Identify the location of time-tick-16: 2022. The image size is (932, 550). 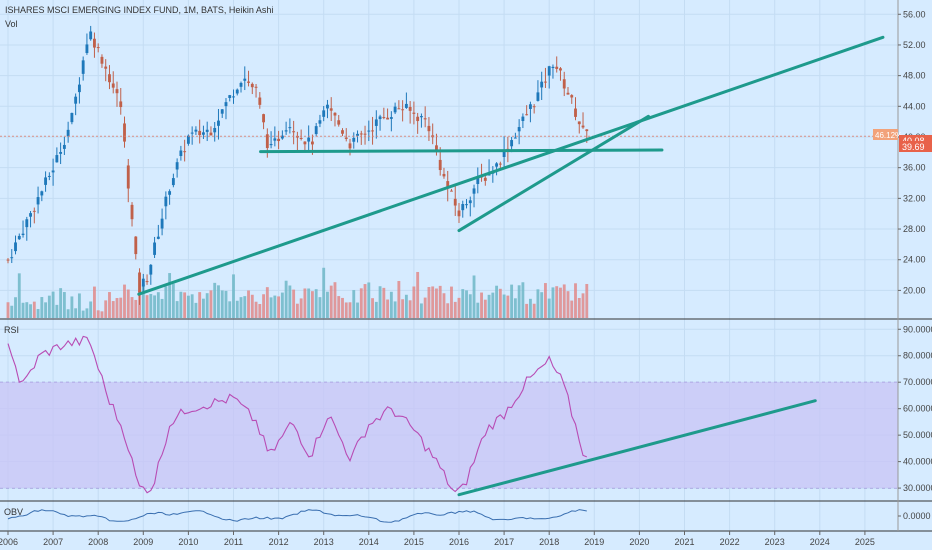
(730, 542).